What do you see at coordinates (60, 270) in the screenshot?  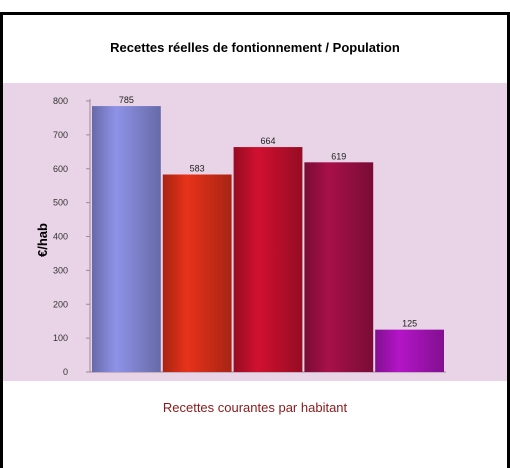 I see `y-tick-label: 300` at bounding box center [60, 270].